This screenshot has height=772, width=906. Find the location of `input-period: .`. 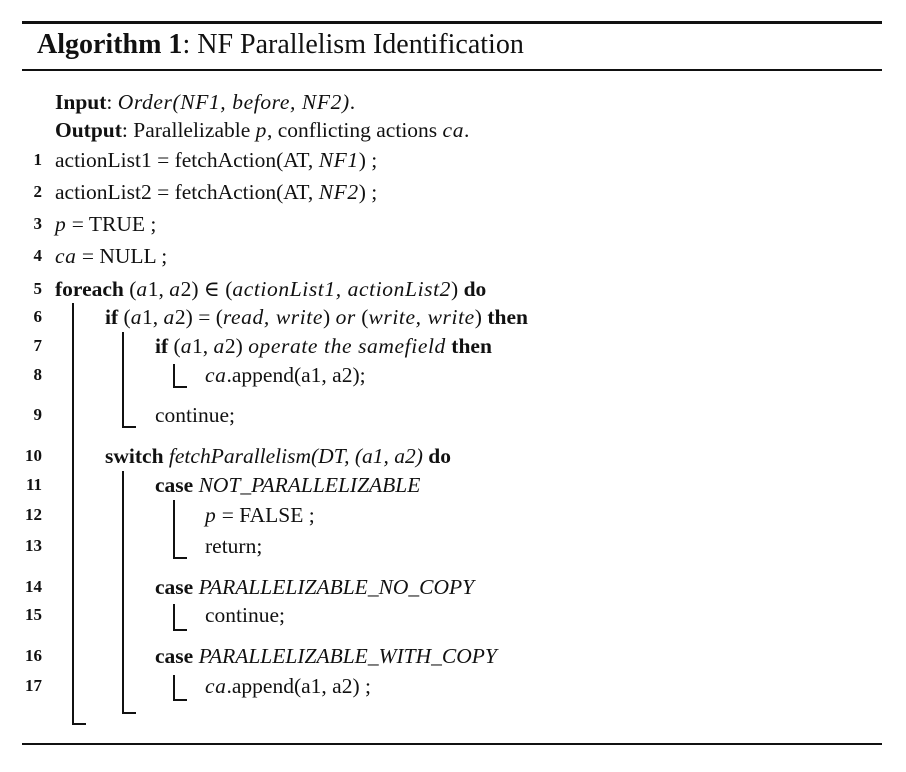

input-period: . is located at coordinates (352, 102).